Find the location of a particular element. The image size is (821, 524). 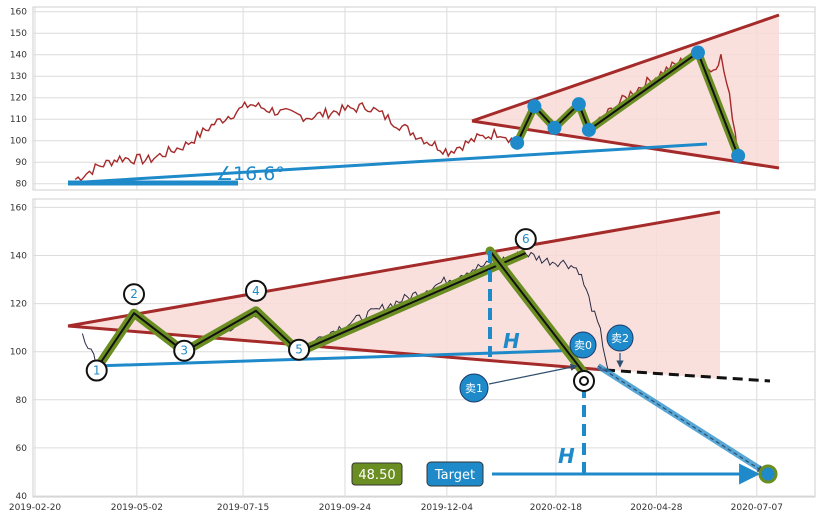

pattern-support-line is located at coordinates (339, 358).